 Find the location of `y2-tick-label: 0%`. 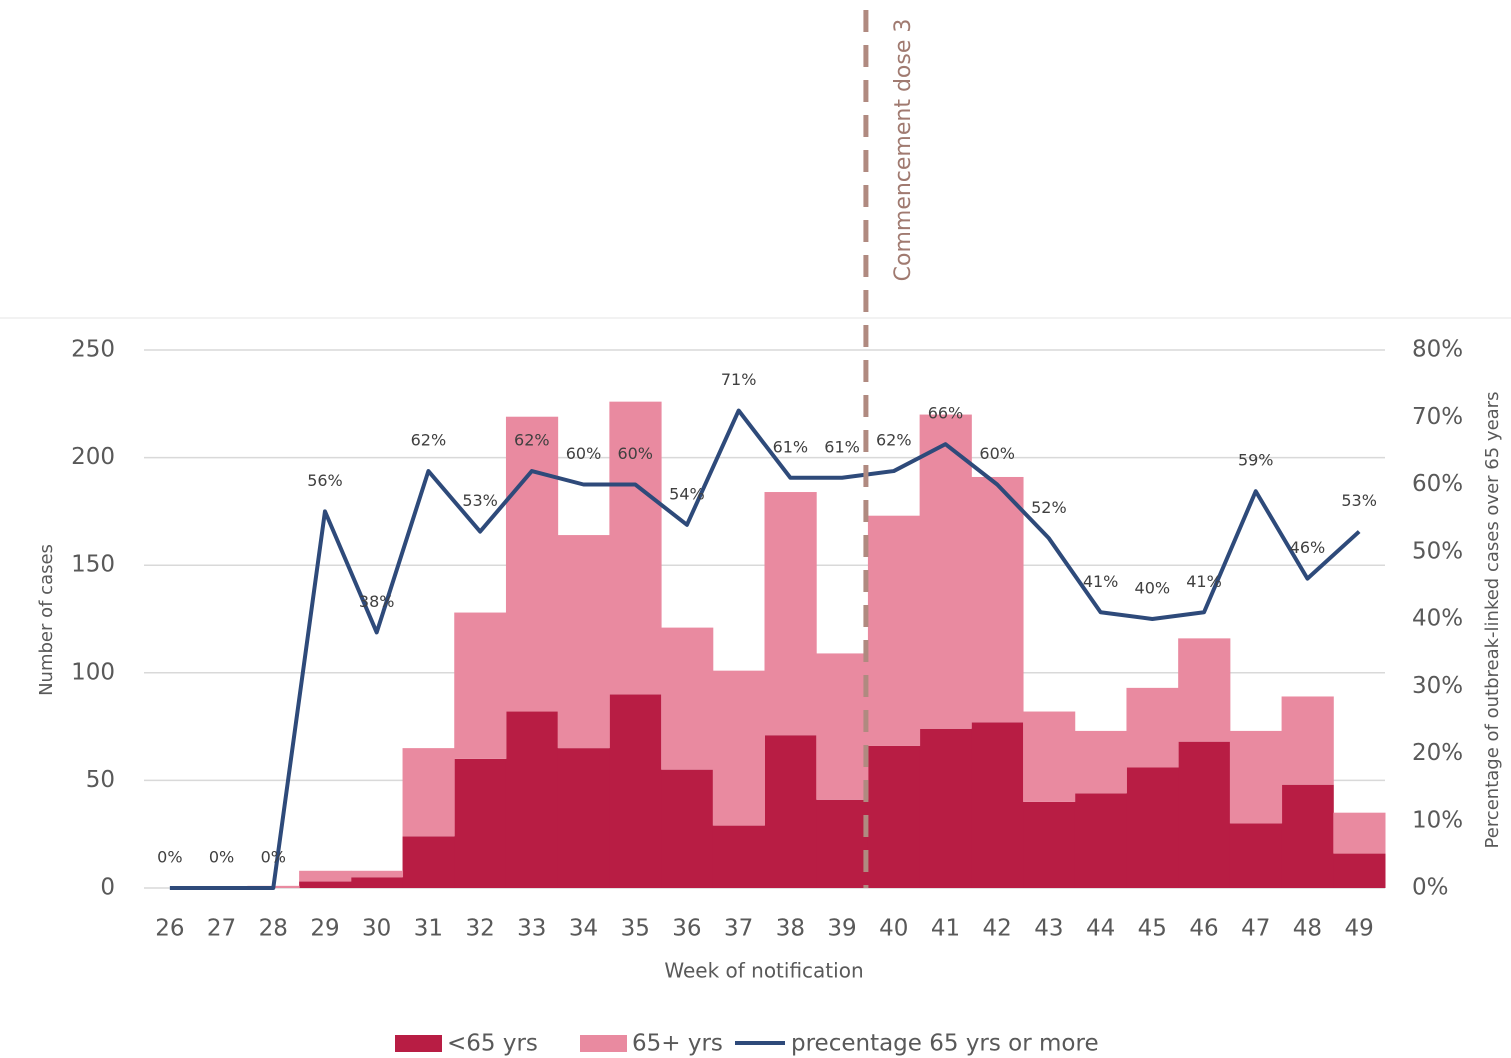

y2-tick-label: 0% is located at coordinates (1430, 888).